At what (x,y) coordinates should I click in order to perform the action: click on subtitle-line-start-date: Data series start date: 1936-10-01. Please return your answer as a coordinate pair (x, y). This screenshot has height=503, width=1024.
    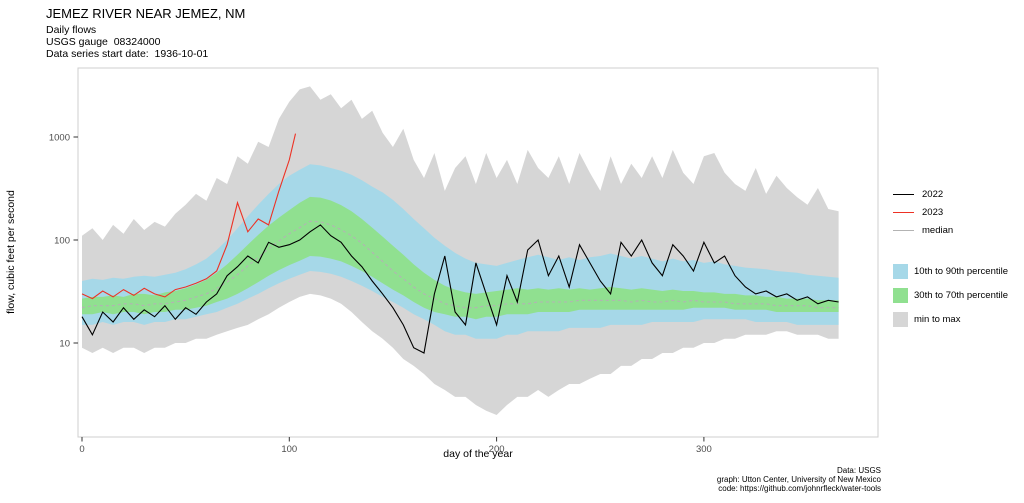
    Looking at the image, I should click on (127, 54).